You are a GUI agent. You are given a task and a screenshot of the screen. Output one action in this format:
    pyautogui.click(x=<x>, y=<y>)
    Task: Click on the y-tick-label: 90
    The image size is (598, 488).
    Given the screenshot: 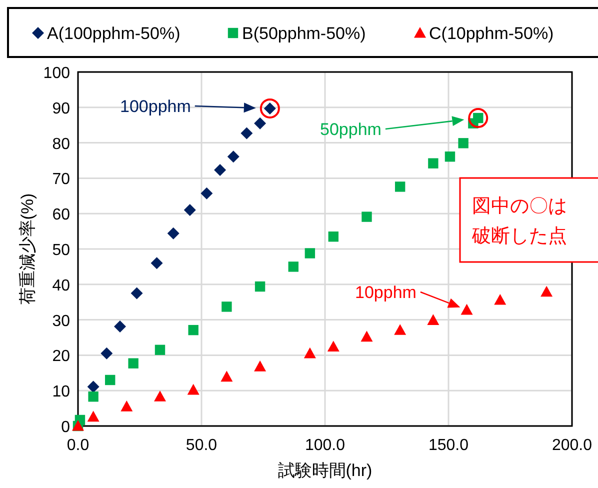 What is the action you would take?
    pyautogui.click(x=61, y=109)
    